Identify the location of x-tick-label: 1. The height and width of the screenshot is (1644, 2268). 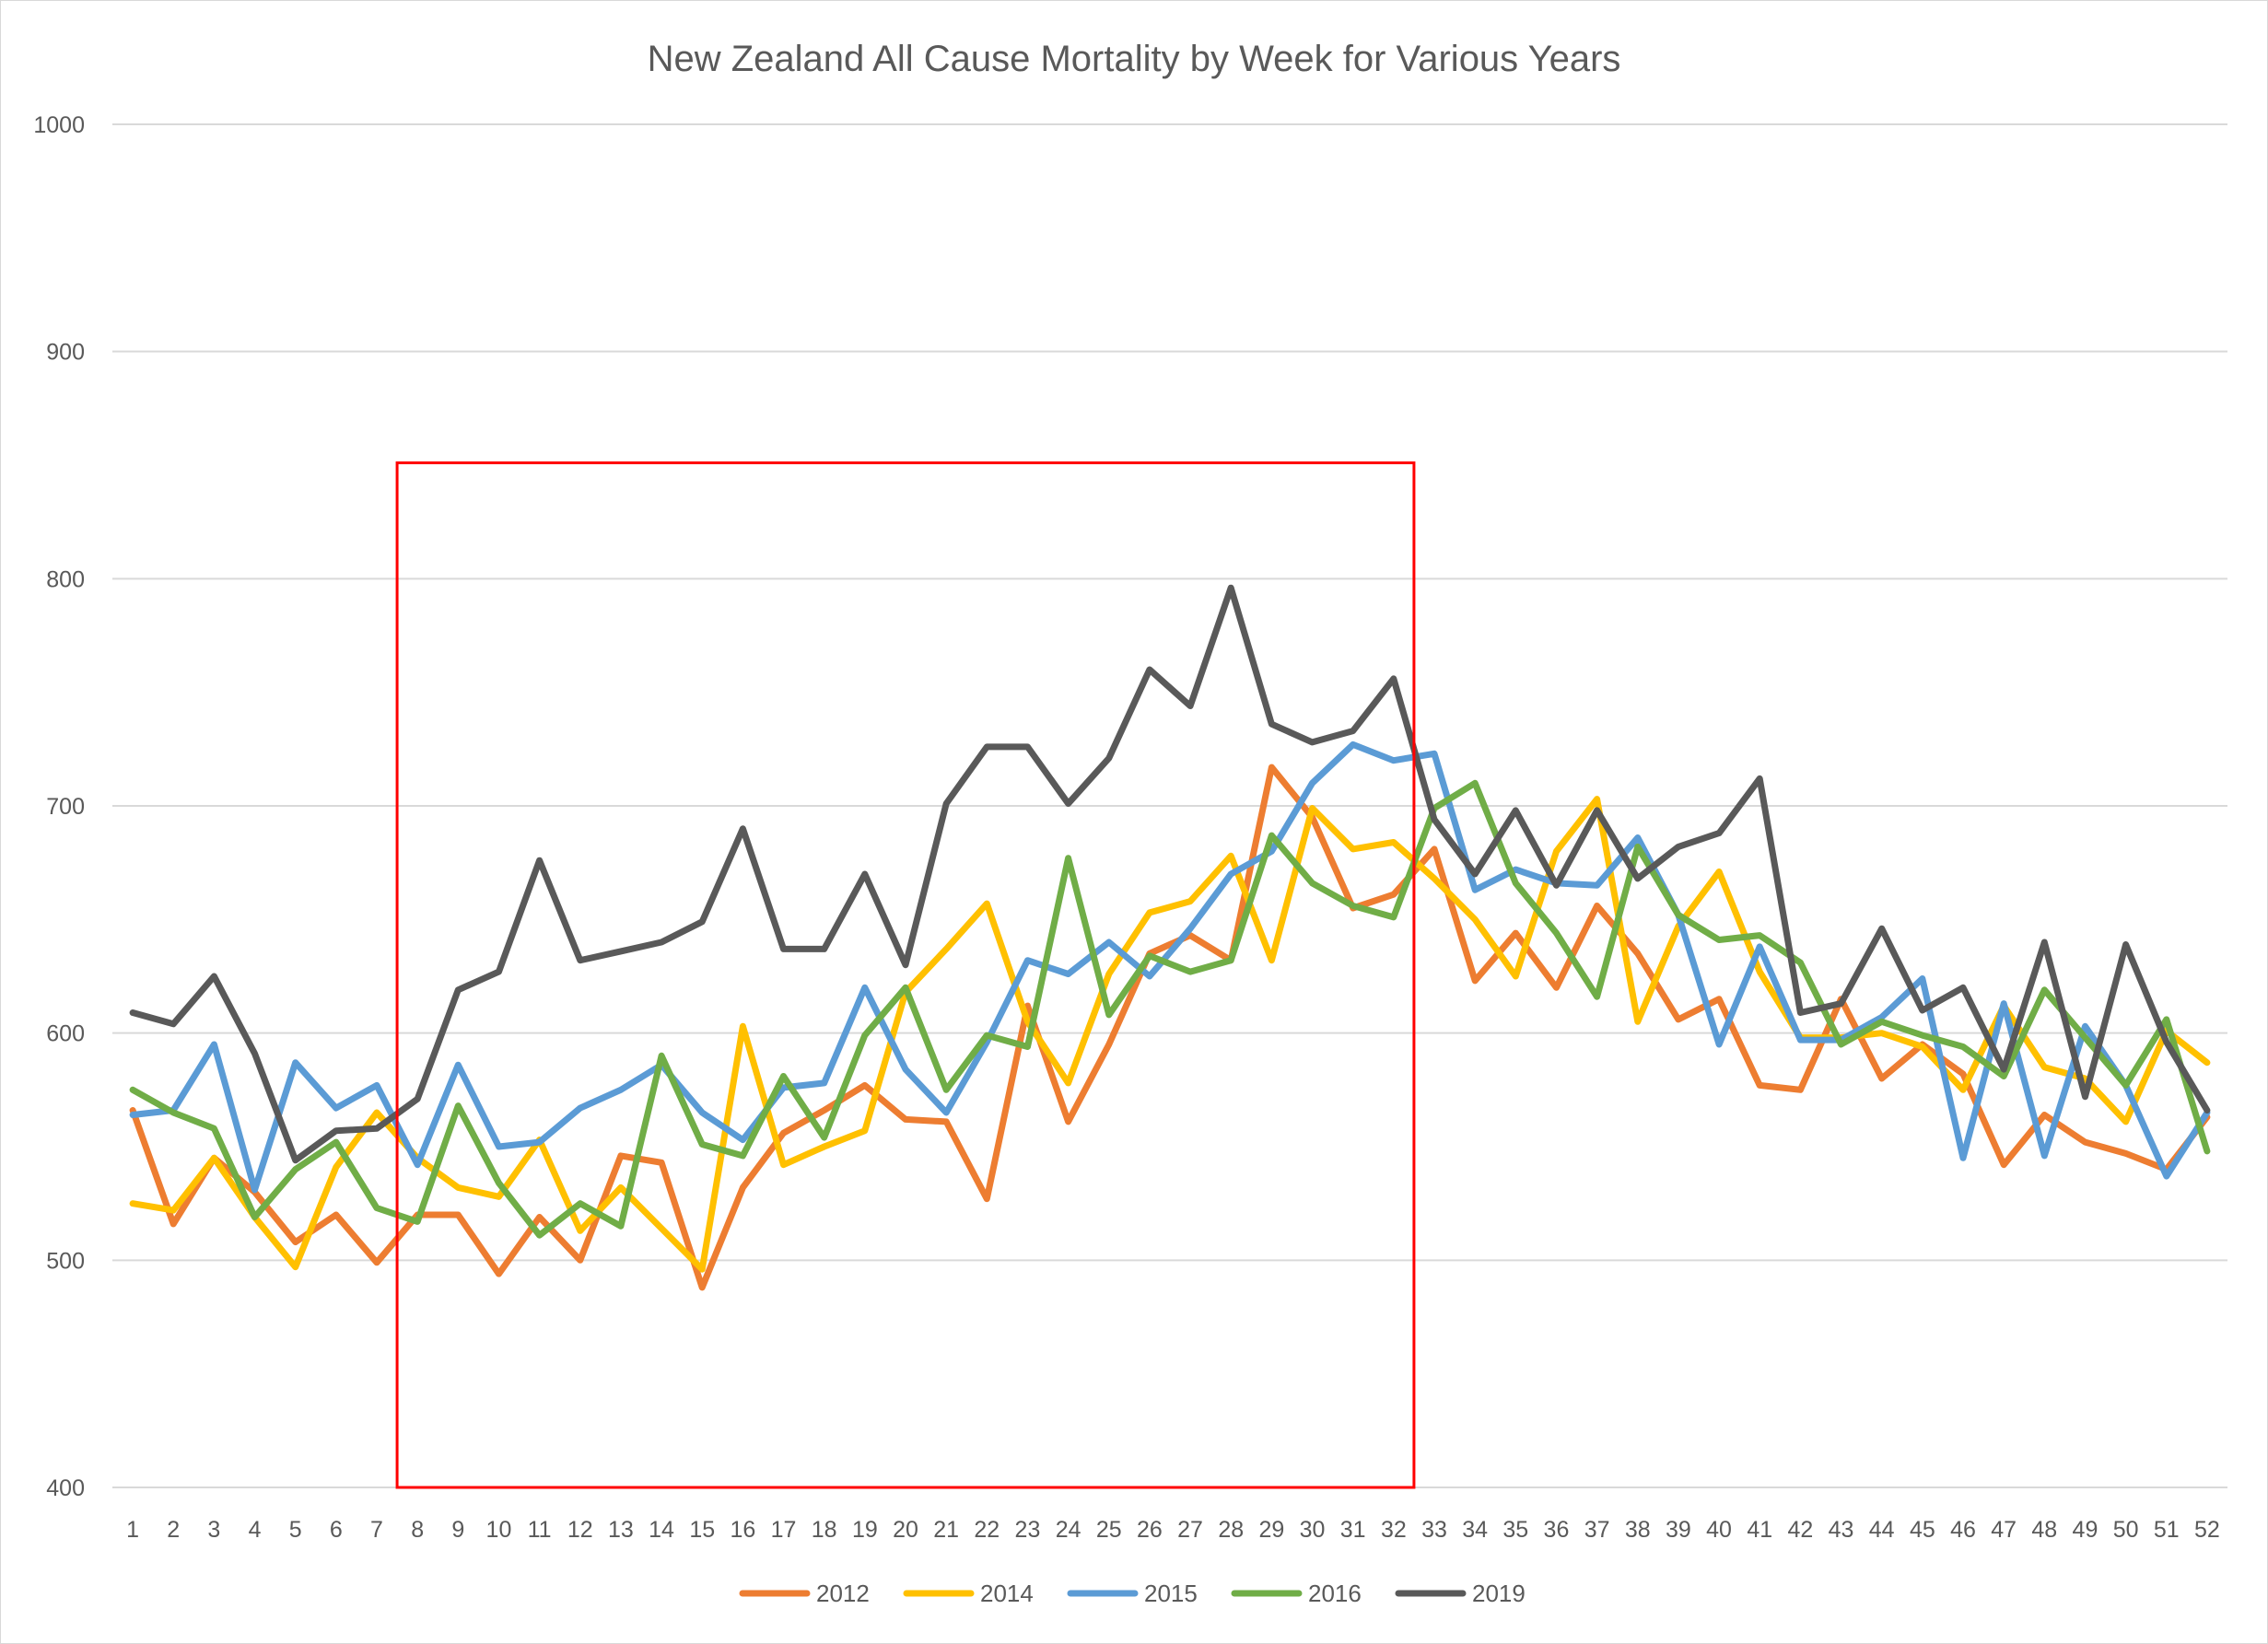
(132, 1530).